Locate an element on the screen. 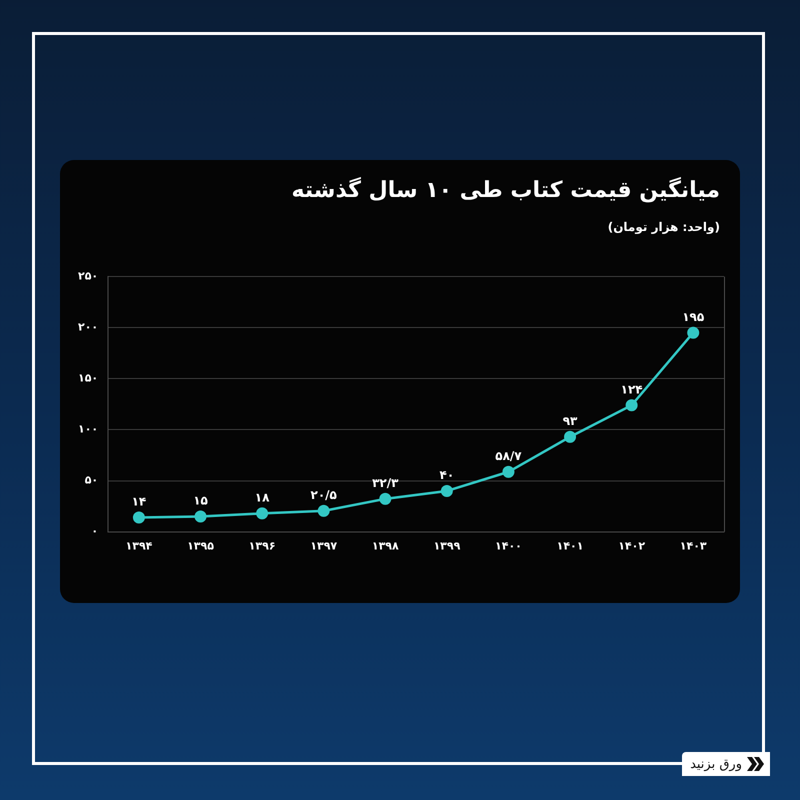 The width and height of the screenshot is (800, 800). y-tick-label: ۰ is located at coordinates (94, 531).